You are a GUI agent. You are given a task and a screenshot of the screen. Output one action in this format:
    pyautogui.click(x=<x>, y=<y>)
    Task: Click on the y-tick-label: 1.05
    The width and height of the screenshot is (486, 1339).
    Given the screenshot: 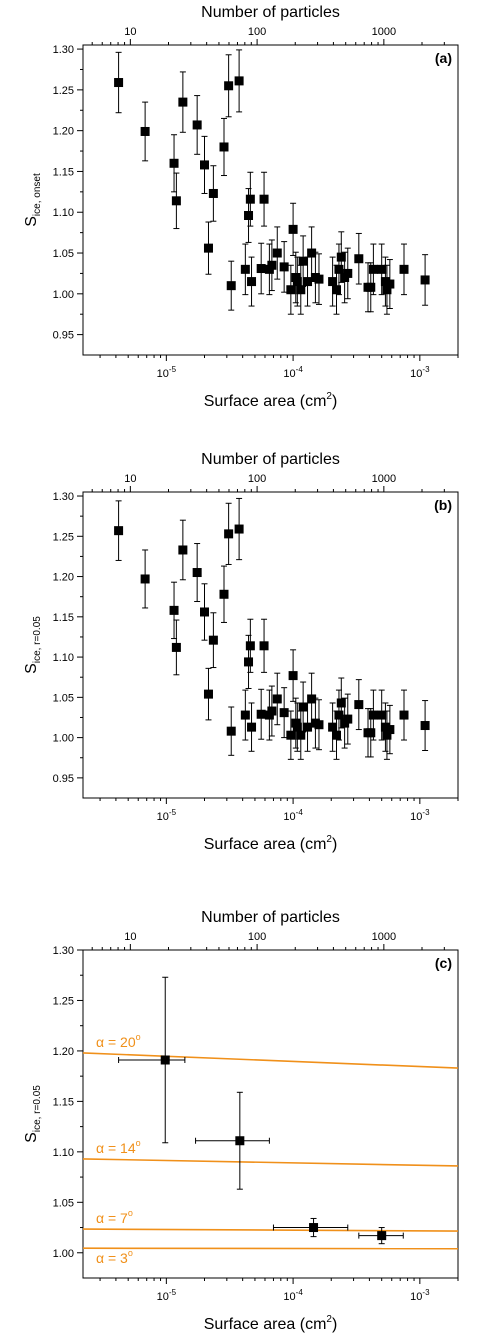 What is the action you would take?
    pyautogui.click(x=63, y=698)
    